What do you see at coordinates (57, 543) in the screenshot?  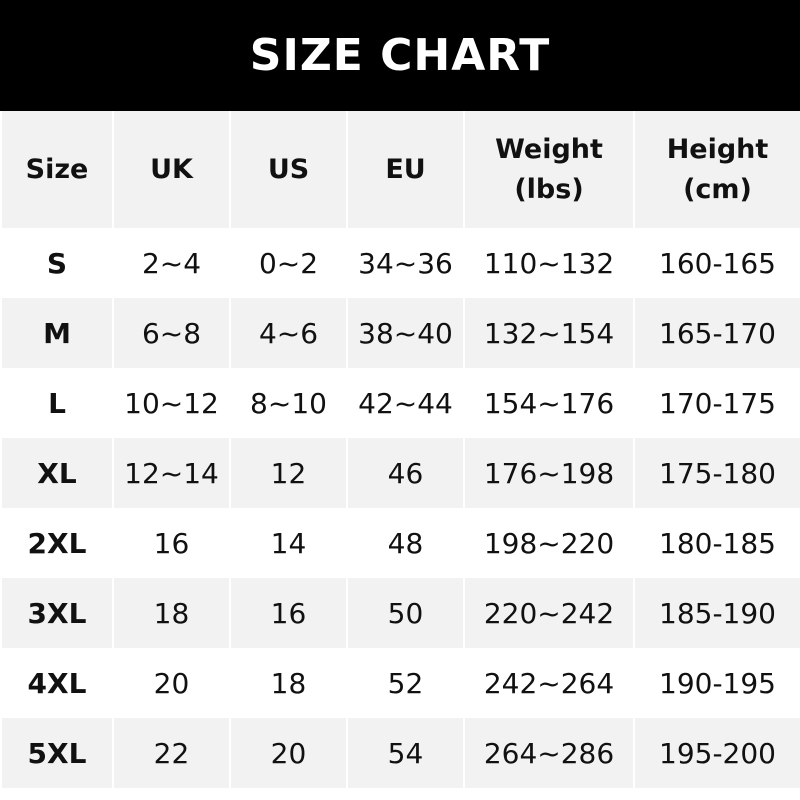 I see `size-cell: 2XL` at bounding box center [57, 543].